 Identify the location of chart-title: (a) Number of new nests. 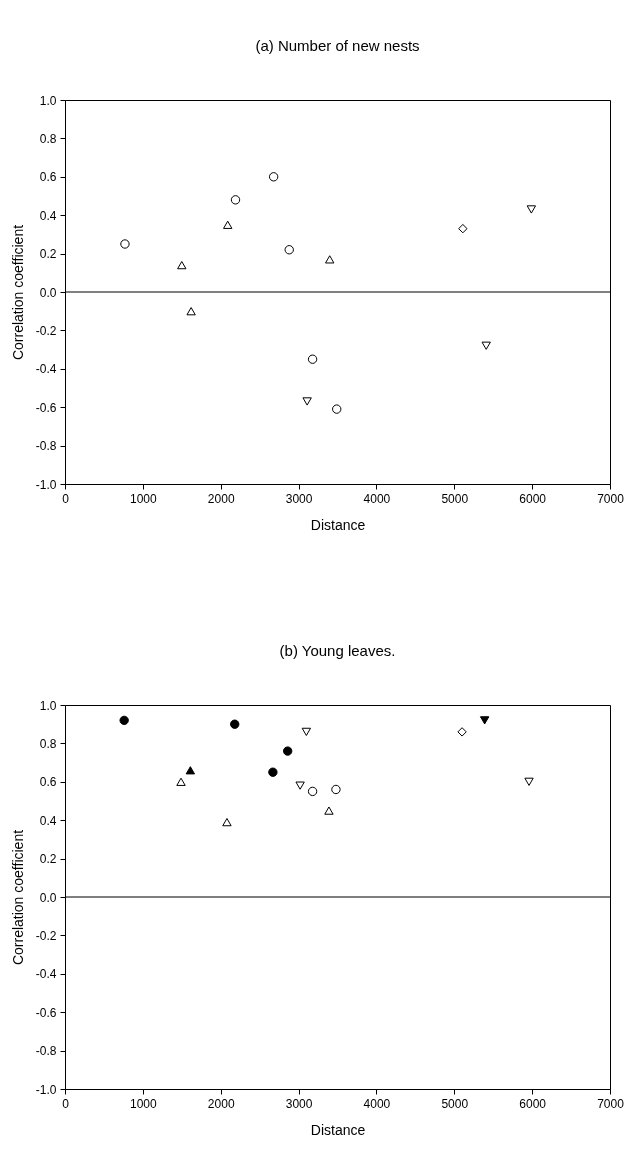
(337, 45).